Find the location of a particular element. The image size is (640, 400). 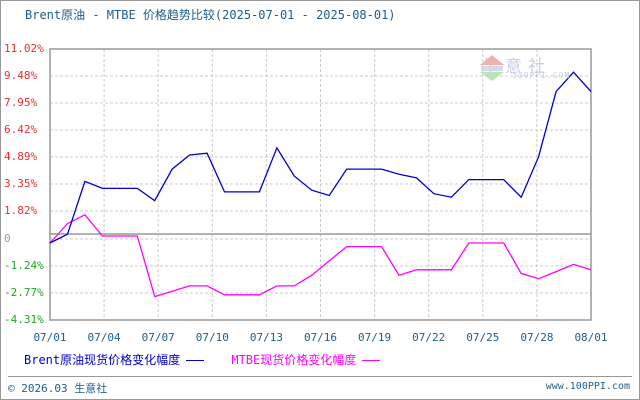

y-tick-label: 0 is located at coordinates (7, 238).